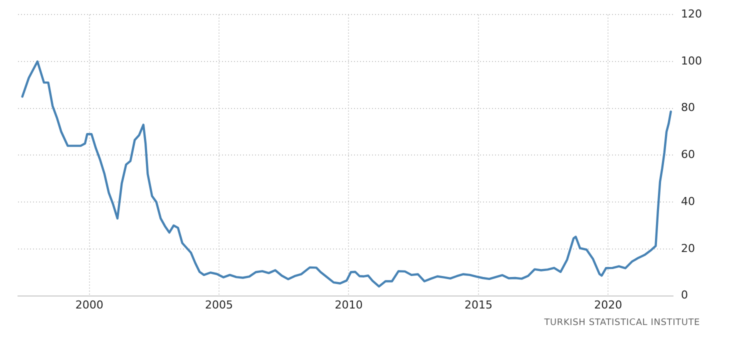 The height and width of the screenshot is (340, 730). I want to click on x-tick-label: 2005, so click(219, 305).